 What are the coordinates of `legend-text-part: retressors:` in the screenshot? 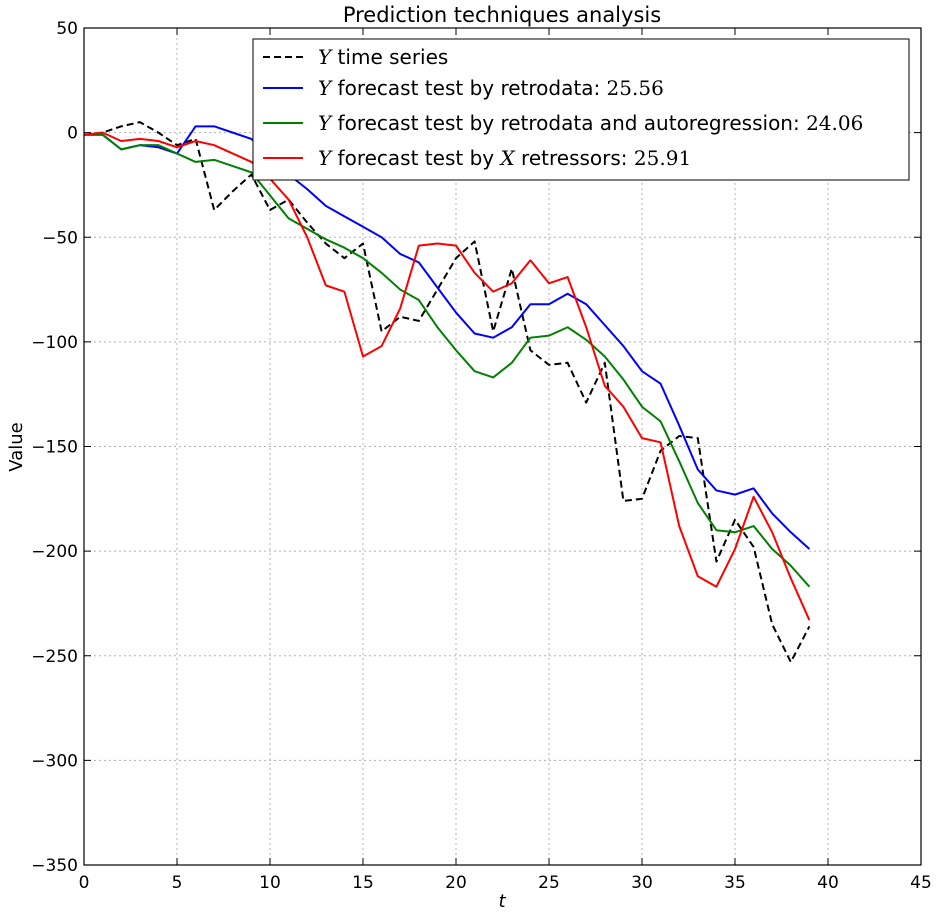 It's located at (574, 158).